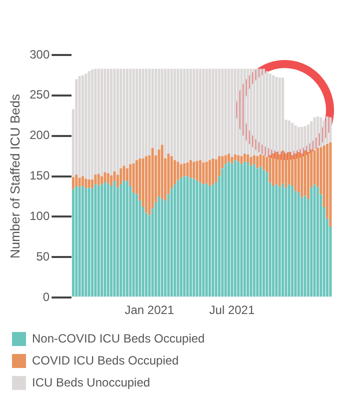 The width and height of the screenshot is (340, 400). Describe the element at coordinates (40, 175) in the screenshot. I see `y-tick-label: 150` at that location.